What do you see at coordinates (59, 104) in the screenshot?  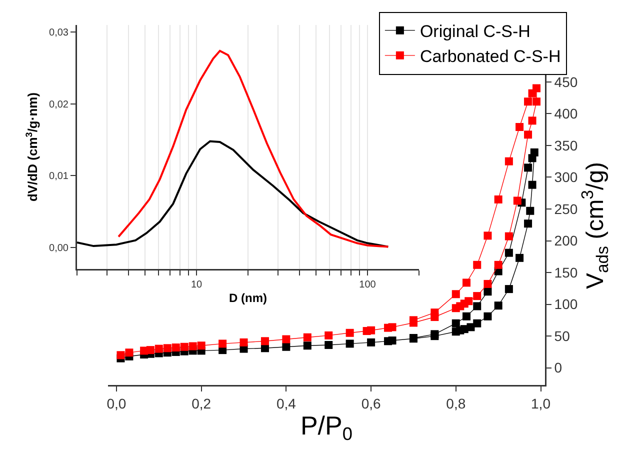 I see `y-tick-label: 0,02` at bounding box center [59, 104].